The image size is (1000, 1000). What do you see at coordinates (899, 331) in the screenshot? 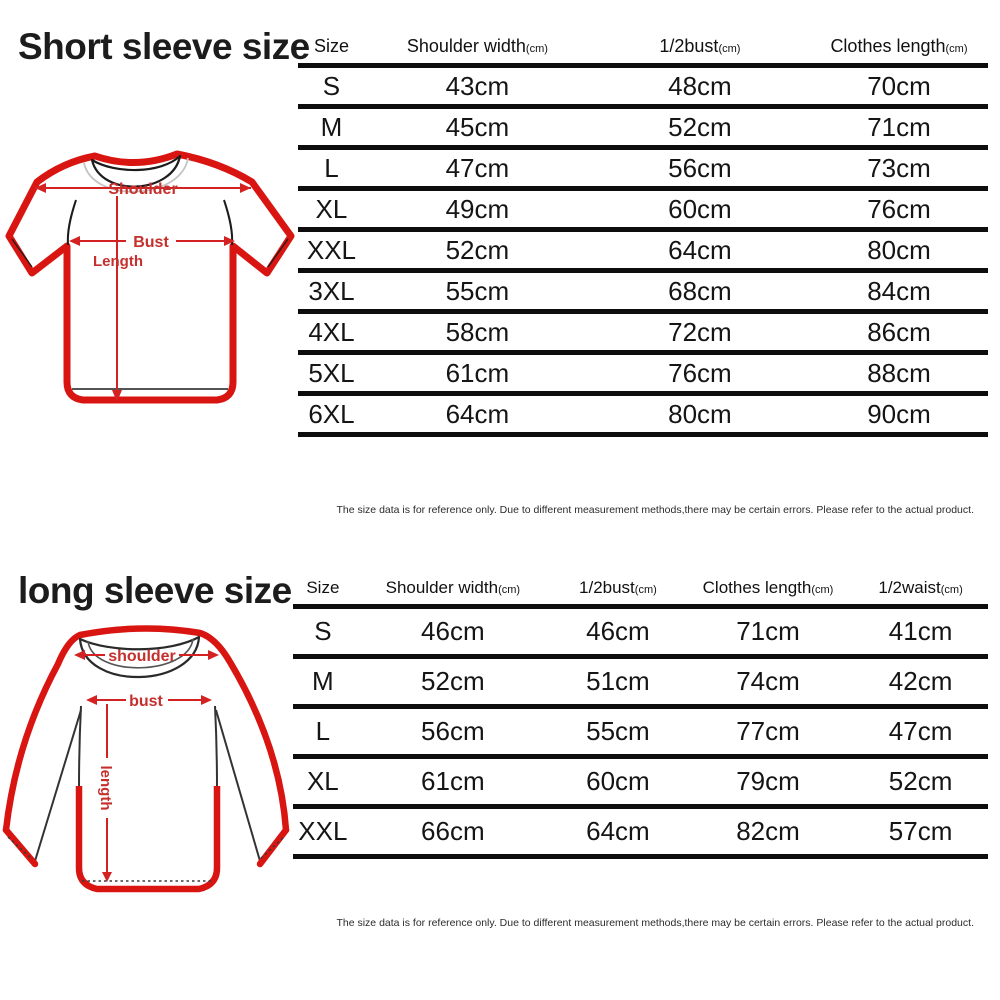
I see `clothes-length-cell: 86cm` at bounding box center [899, 331].